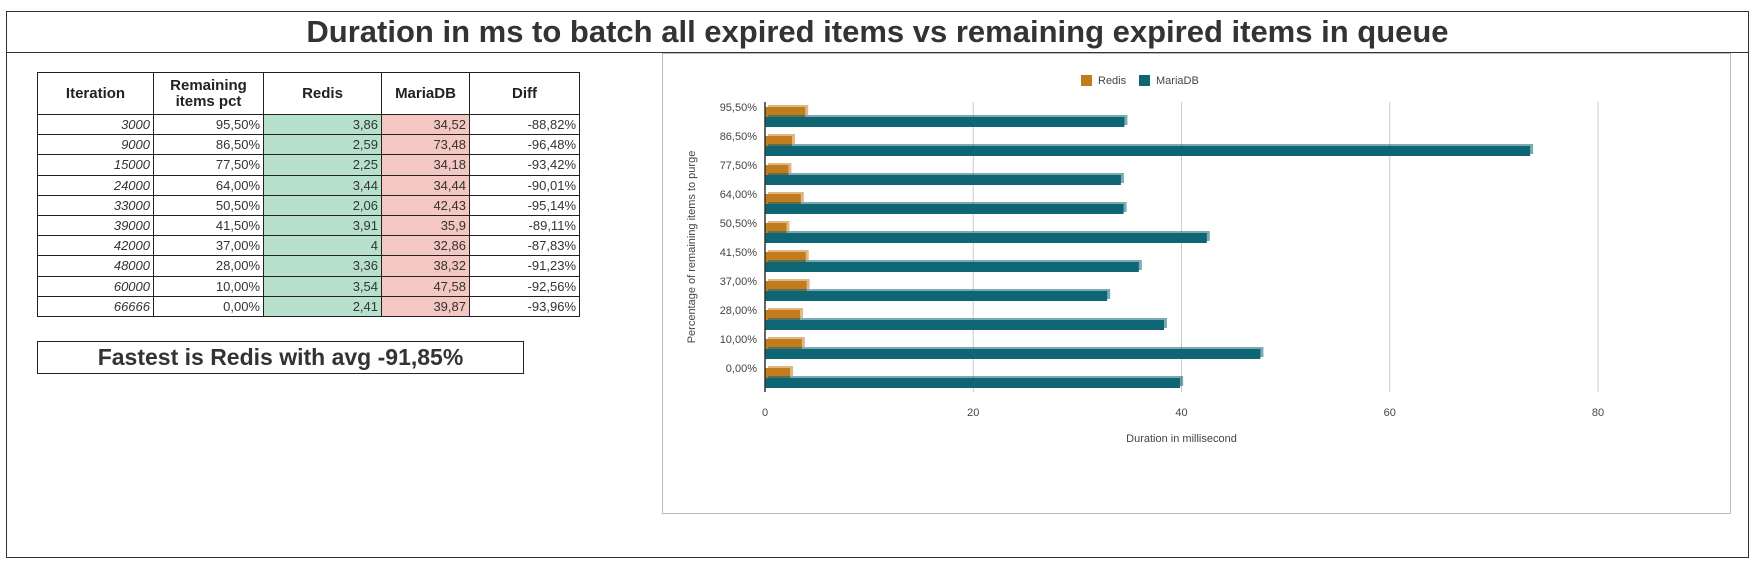 The height and width of the screenshot is (565, 1755). I want to click on table-row: 39000 41,50% 3,91 35,9 -89,11%, so click(308, 225).